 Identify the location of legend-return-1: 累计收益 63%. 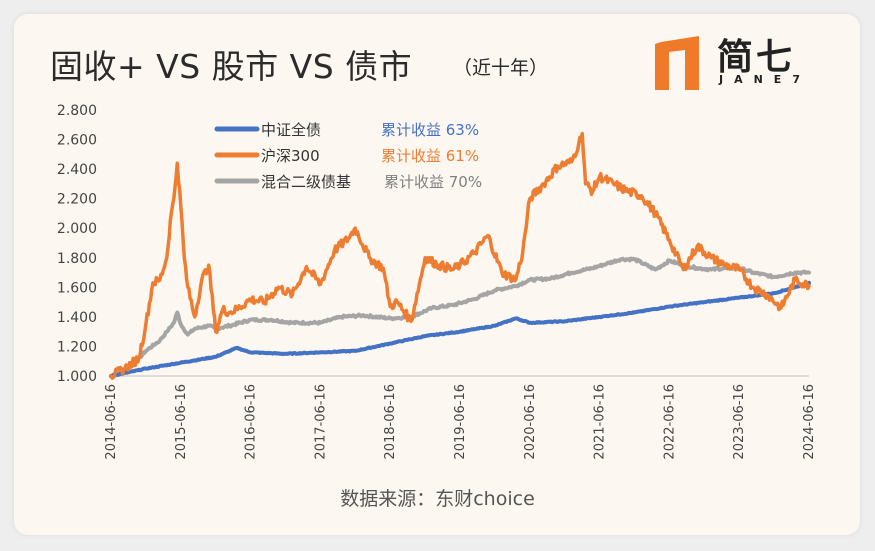
(430, 130).